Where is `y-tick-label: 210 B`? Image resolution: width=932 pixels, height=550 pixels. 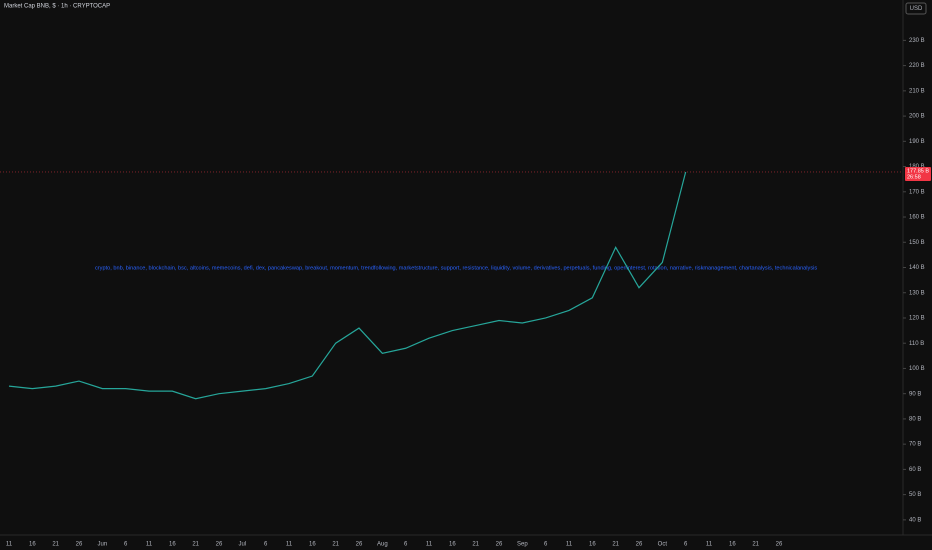
y-tick-label: 210 B is located at coordinates (917, 91).